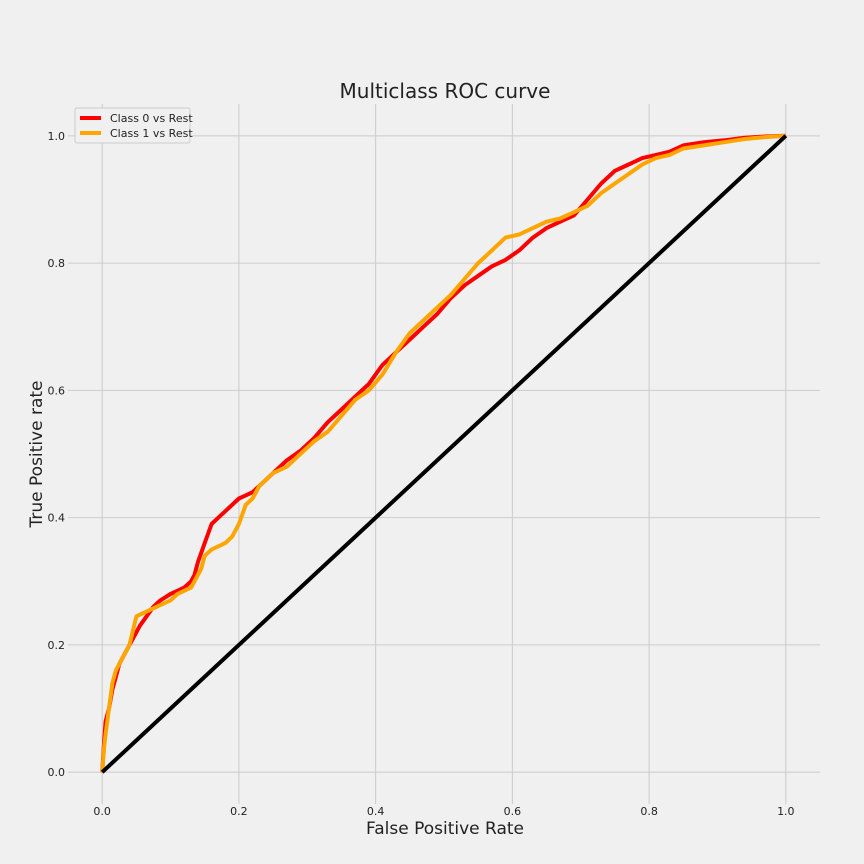 The height and width of the screenshot is (864, 864). What do you see at coordinates (649, 811) in the screenshot?
I see `x-tick-label: 0.8` at bounding box center [649, 811].